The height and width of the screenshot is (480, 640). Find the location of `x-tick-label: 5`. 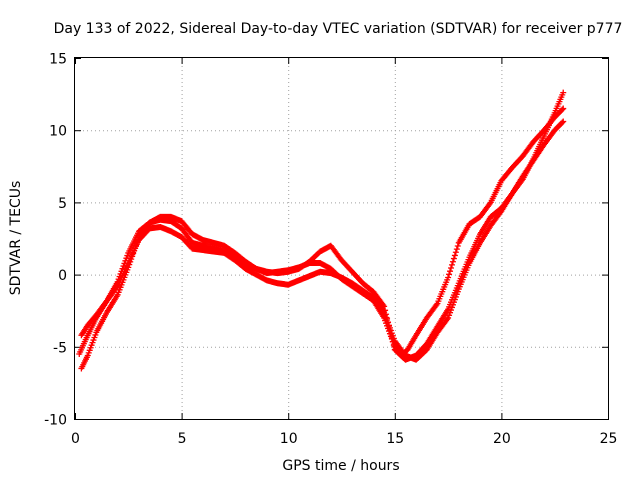

x-tick-label: 5 is located at coordinates (182, 439).